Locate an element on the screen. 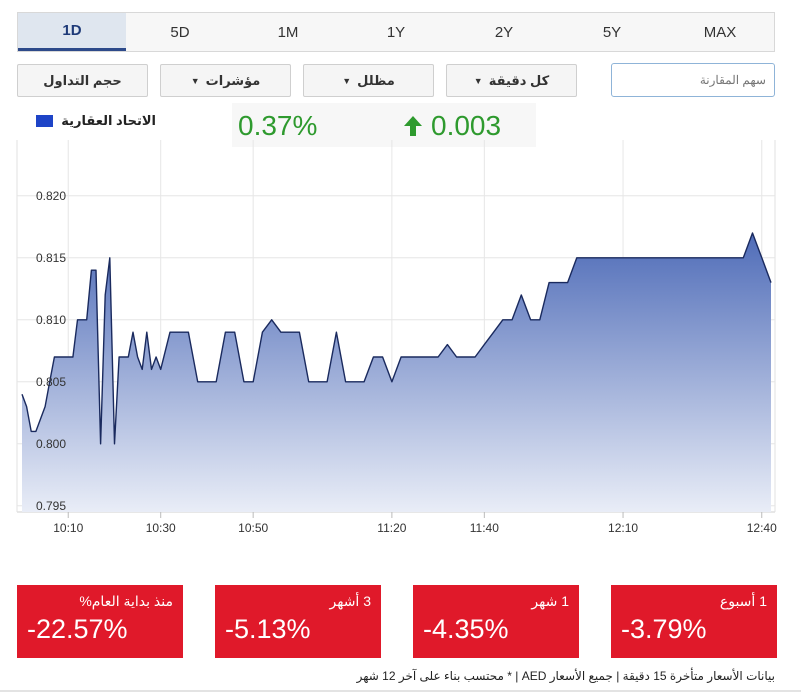 The height and width of the screenshot is (697, 801). tab-1y: 1Y is located at coordinates (396, 32).